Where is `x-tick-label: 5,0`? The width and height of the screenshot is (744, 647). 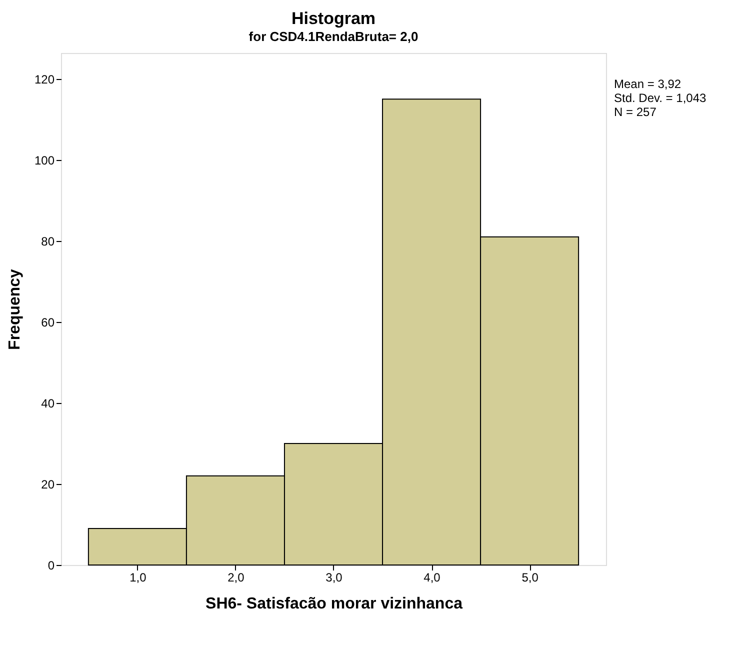
x-tick-label: 5,0 is located at coordinates (530, 577).